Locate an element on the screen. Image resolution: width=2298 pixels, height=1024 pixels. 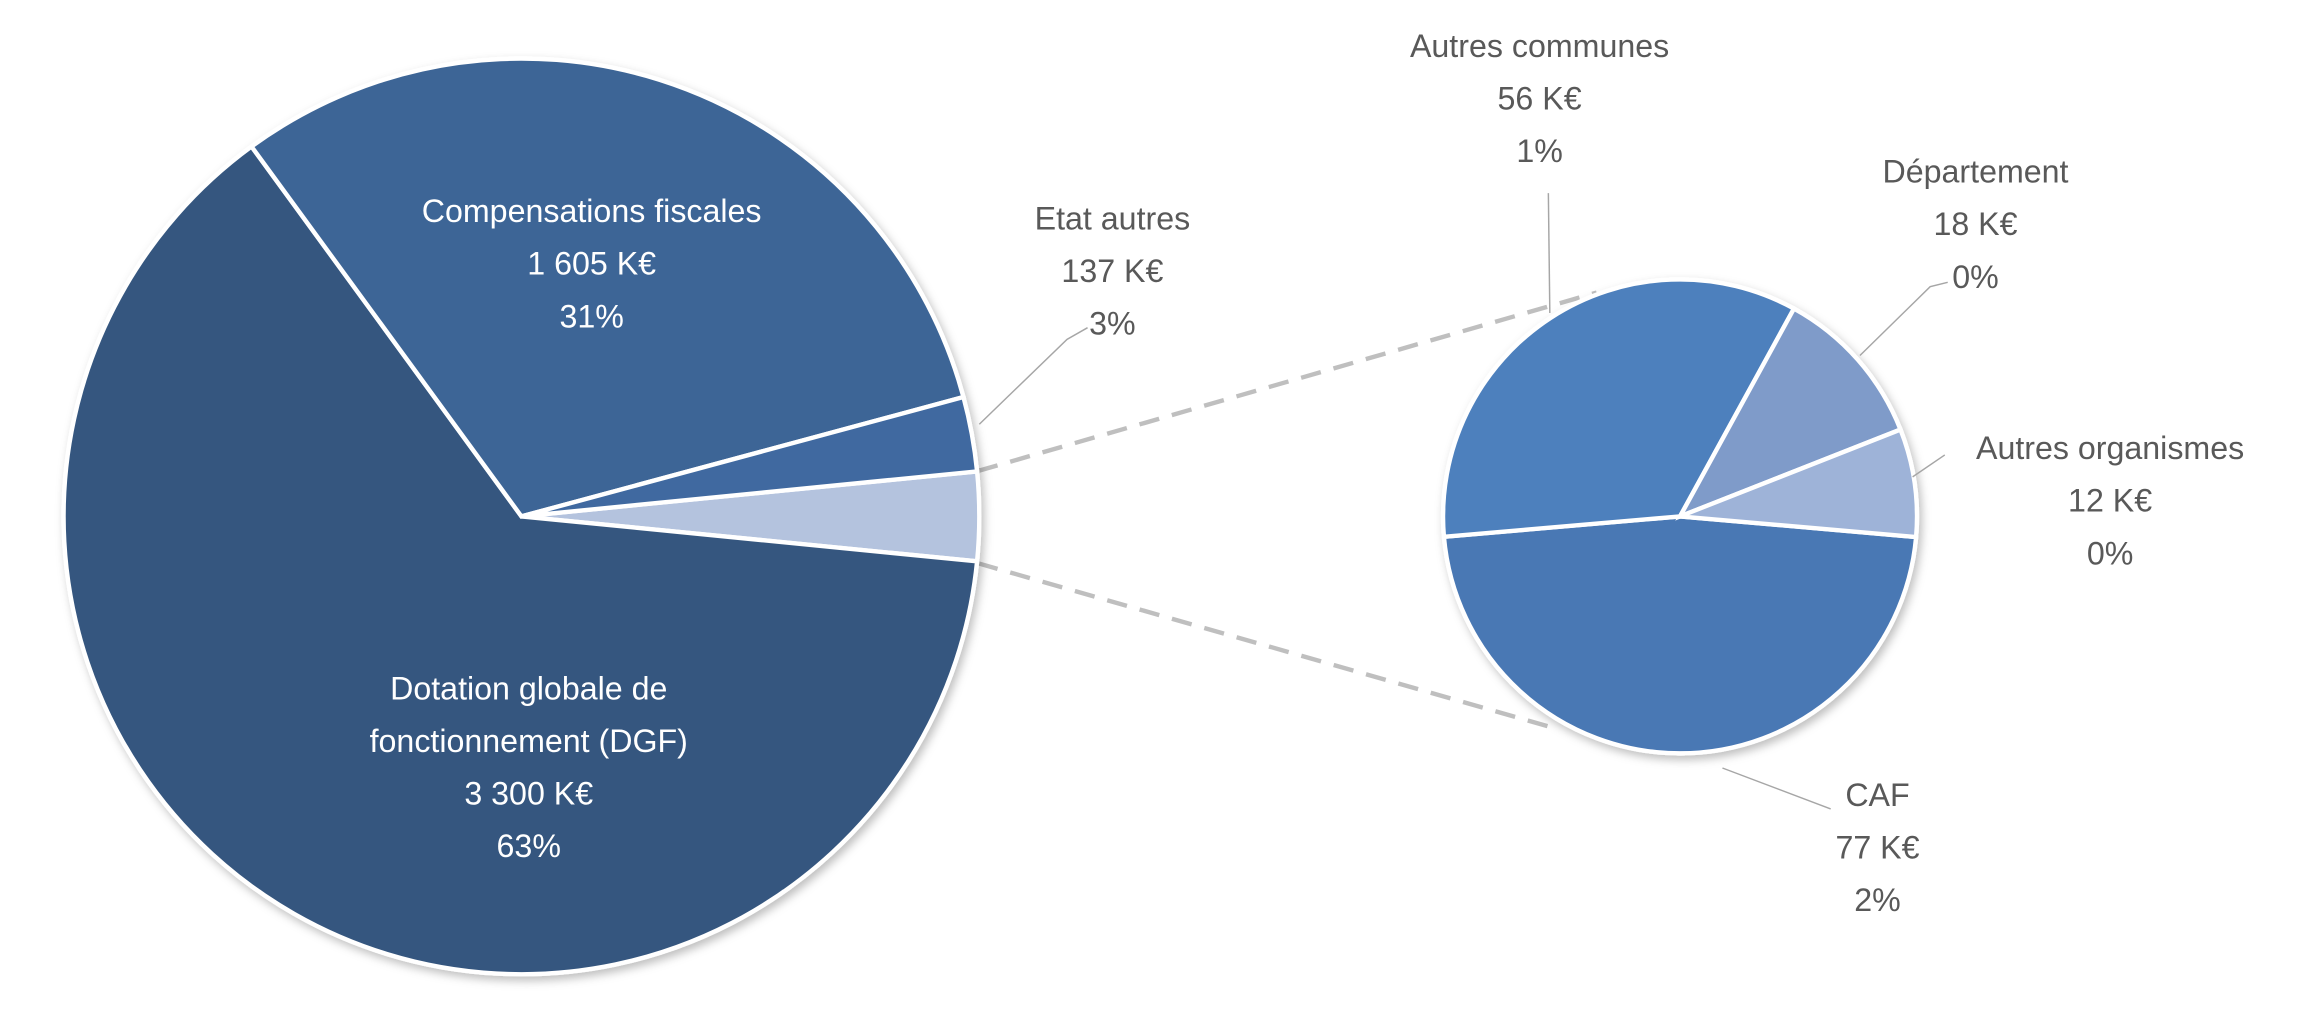
value-label: 137 K€ is located at coordinates (1112, 271).